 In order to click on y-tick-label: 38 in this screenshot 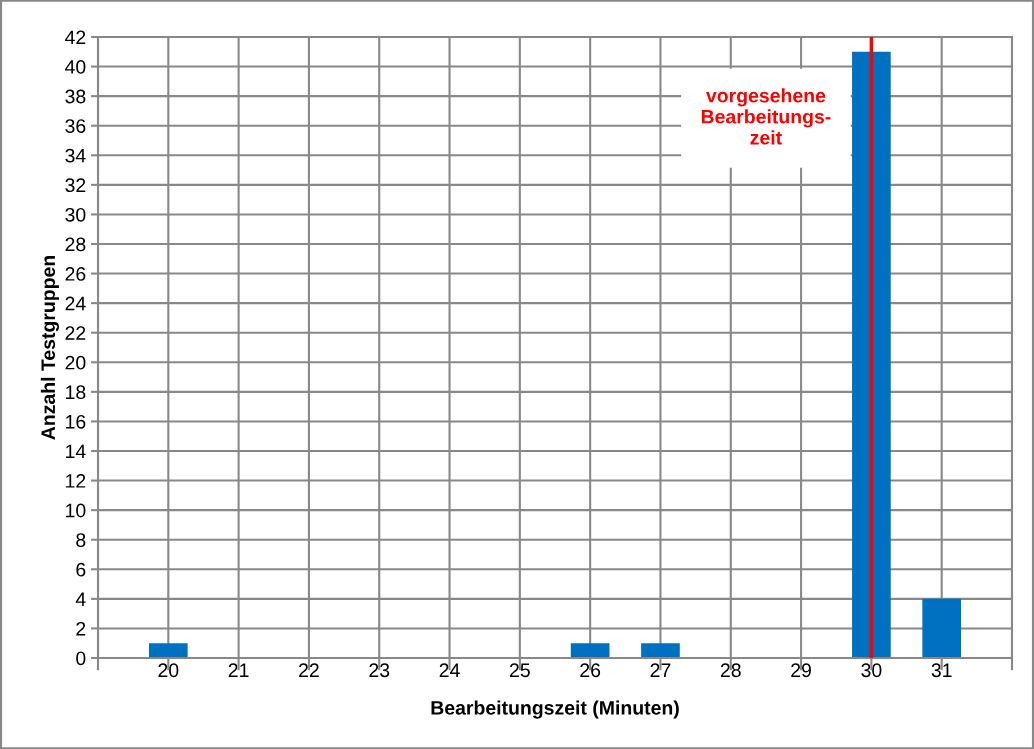, I will do `click(75, 96)`.